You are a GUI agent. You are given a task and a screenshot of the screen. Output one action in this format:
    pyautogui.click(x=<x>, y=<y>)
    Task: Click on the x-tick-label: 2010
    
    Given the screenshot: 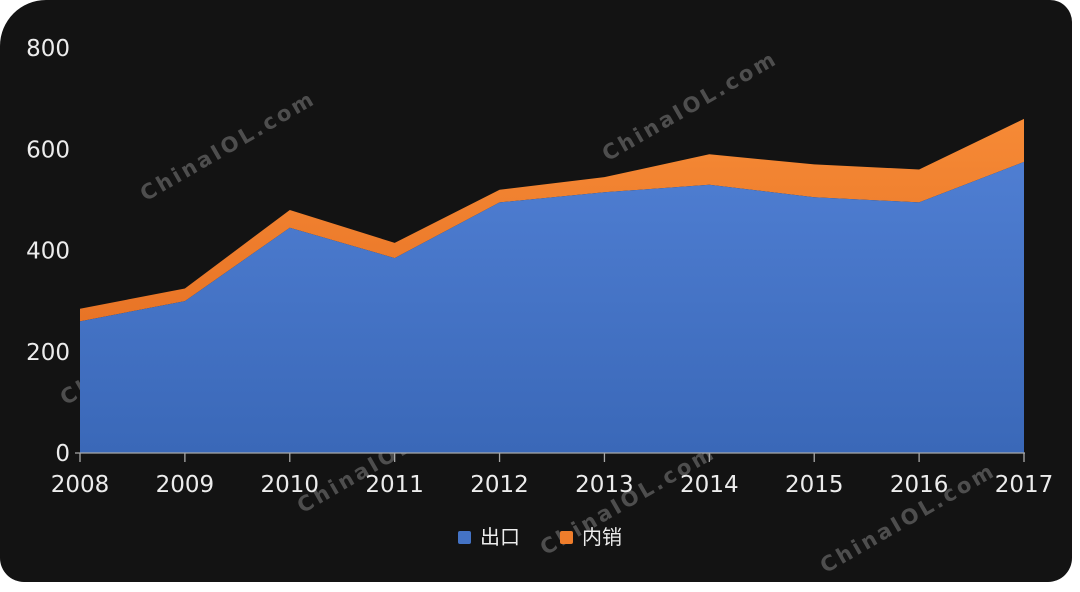 What is the action you would take?
    pyautogui.click(x=290, y=485)
    